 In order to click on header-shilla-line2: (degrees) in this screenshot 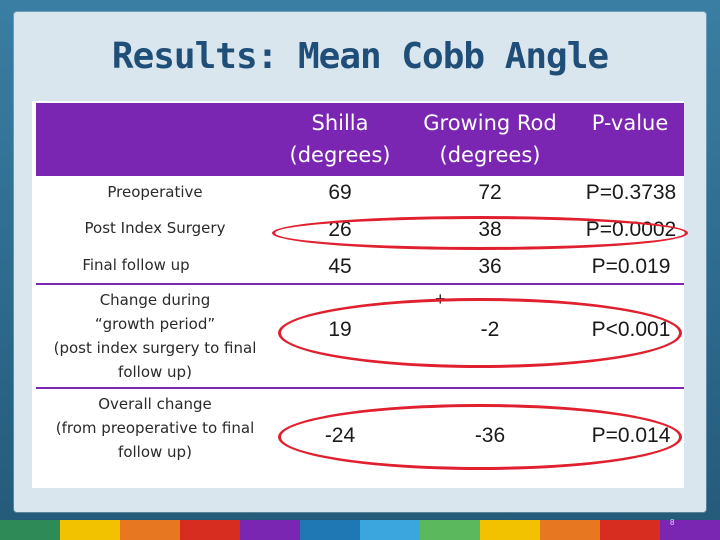, I will do `click(340, 155)`.